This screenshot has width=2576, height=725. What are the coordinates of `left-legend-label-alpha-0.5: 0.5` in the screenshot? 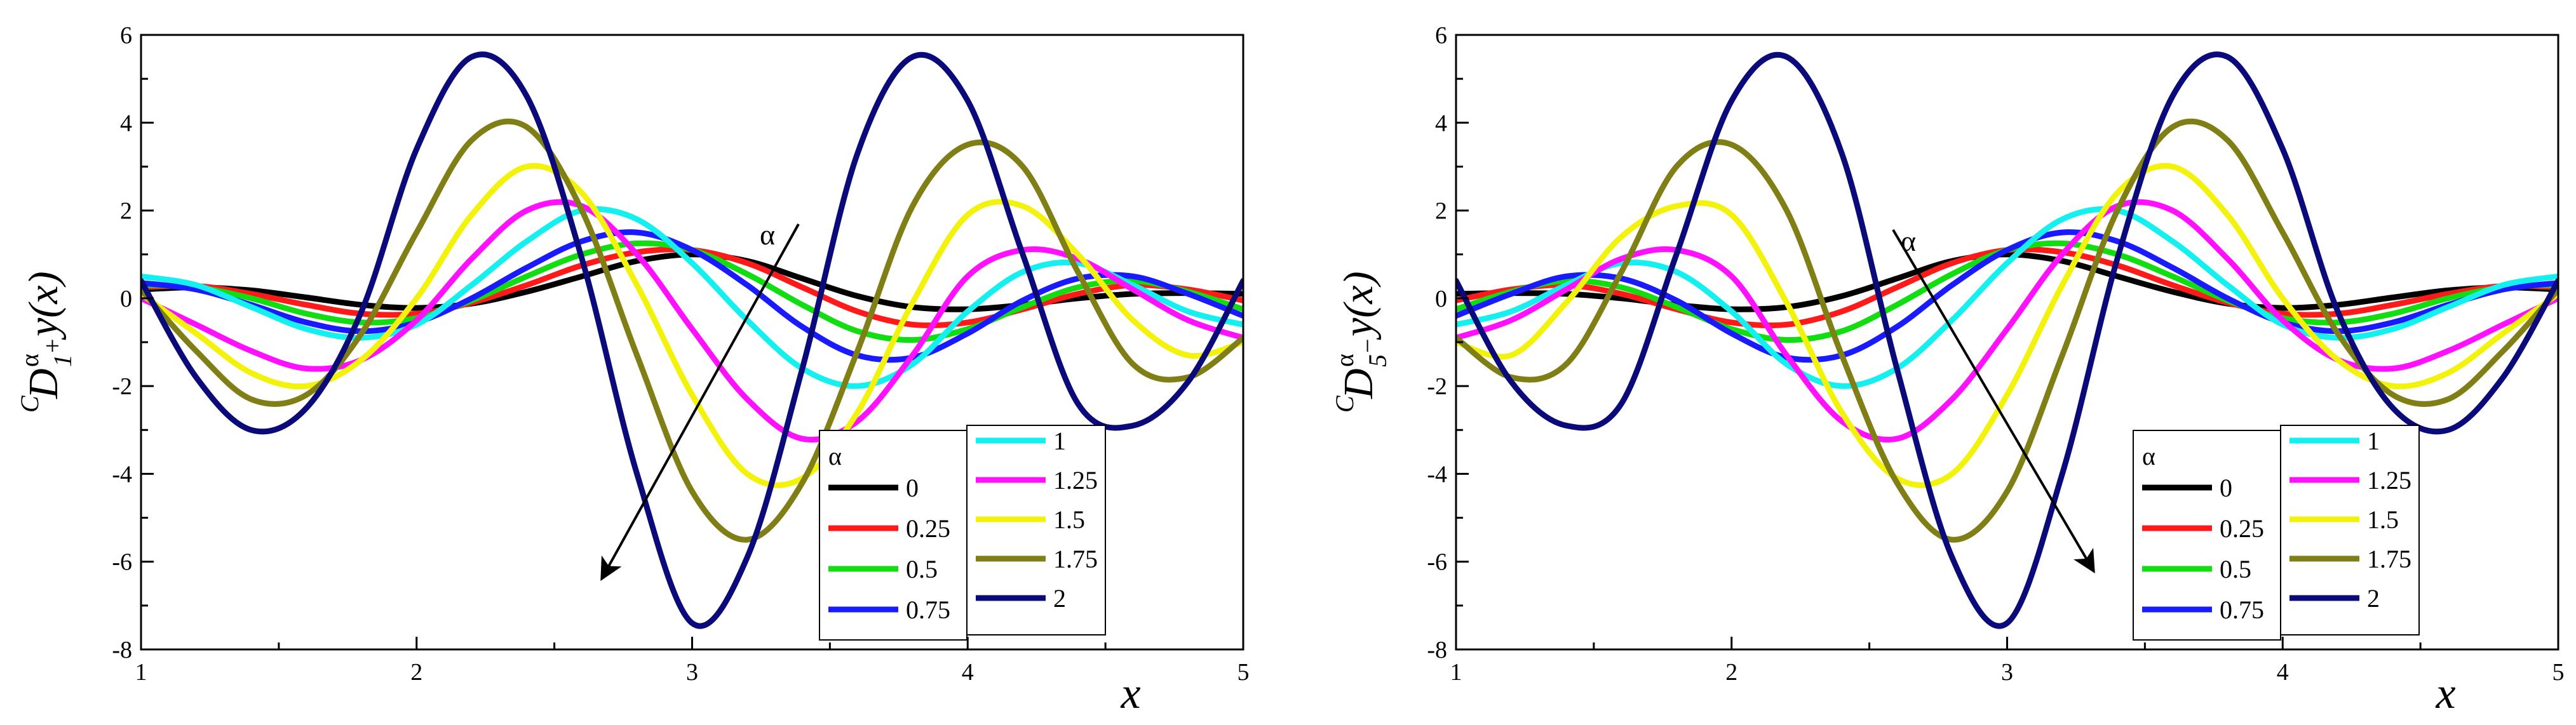 It's located at (922, 569).